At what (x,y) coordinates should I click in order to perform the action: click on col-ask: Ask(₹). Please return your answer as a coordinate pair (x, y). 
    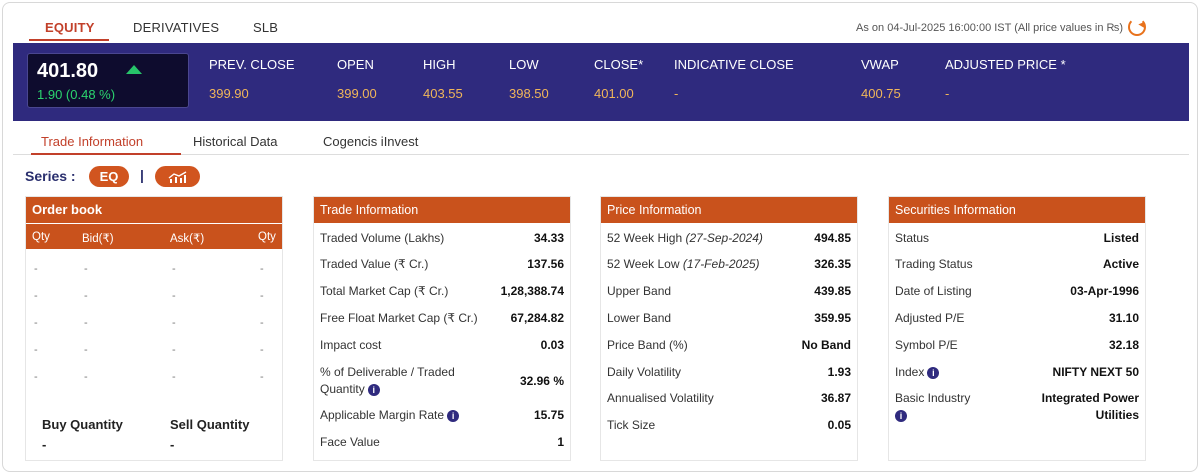
    Looking at the image, I should click on (187, 239).